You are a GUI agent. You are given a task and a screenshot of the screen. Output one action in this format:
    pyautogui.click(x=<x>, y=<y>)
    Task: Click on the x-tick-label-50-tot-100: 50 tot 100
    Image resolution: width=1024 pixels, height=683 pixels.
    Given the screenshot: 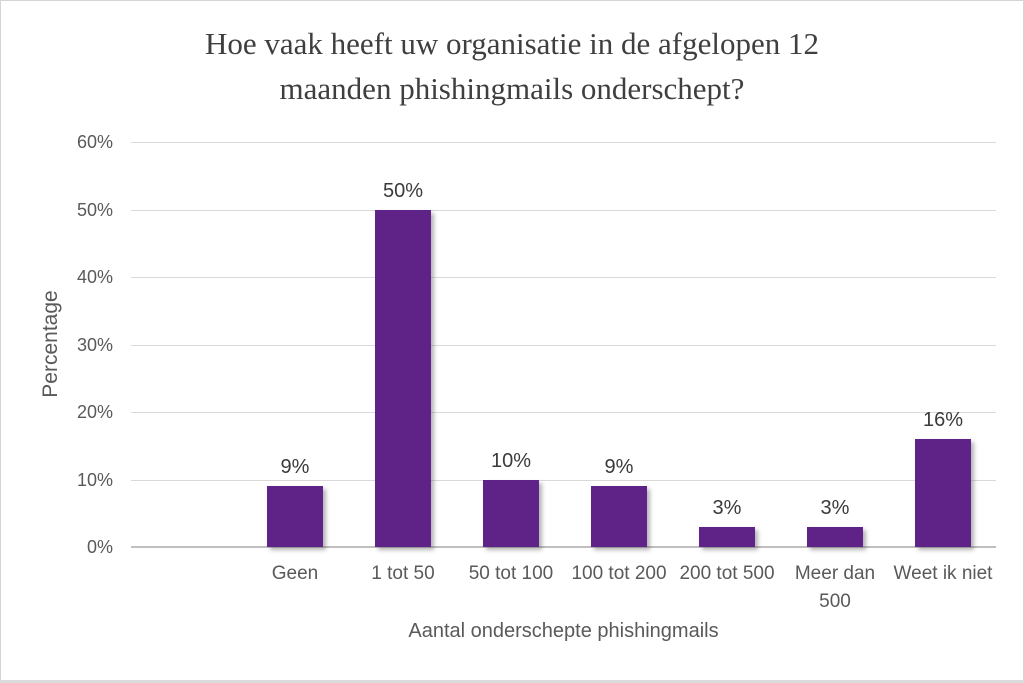 What is the action you would take?
    pyautogui.click(x=511, y=574)
    